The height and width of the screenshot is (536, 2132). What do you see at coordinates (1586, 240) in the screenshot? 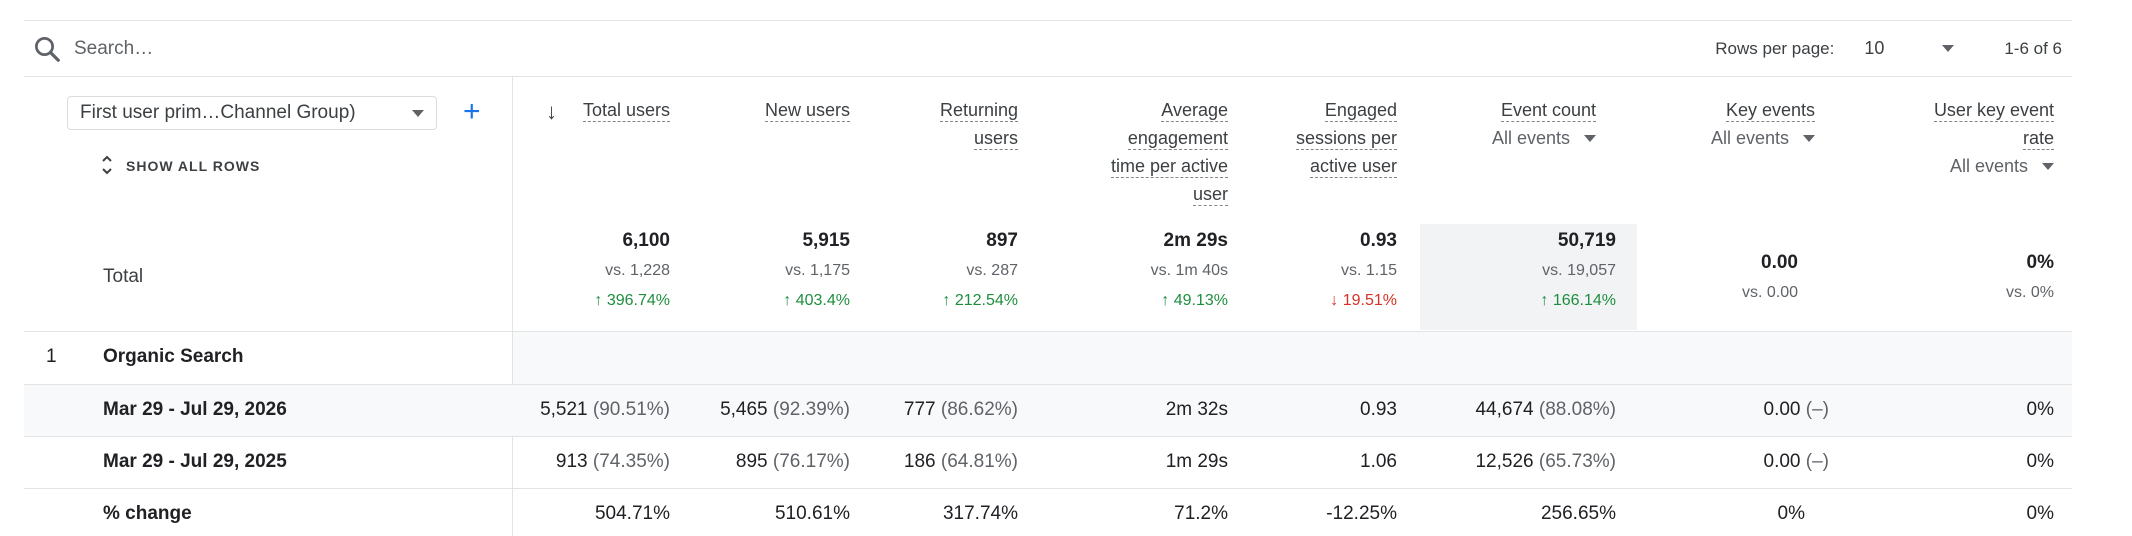
I see `total-value: 50,719` at bounding box center [1586, 240].